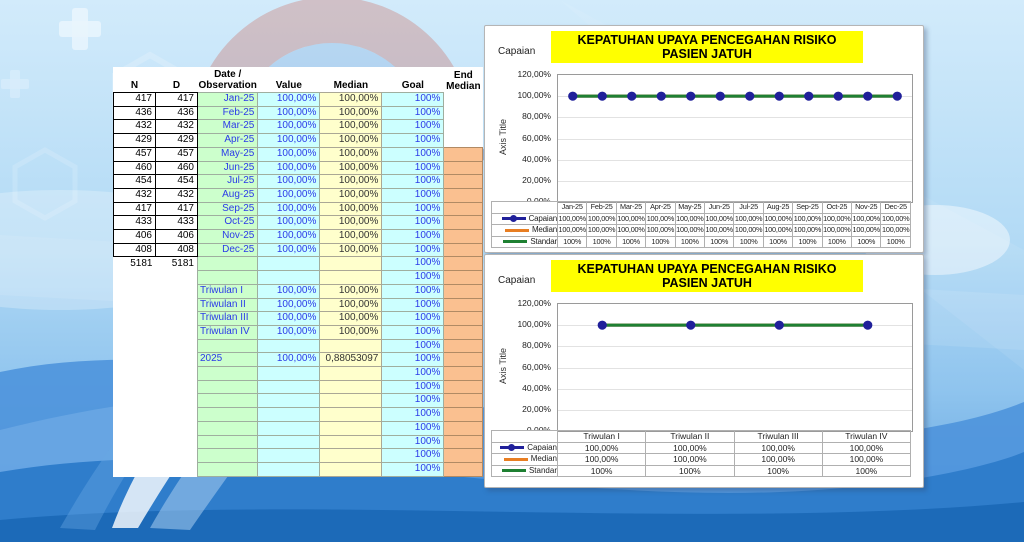 This screenshot has width=1024, height=542. Describe the element at coordinates (176, 168) in the screenshot. I see `cell-d: 460` at that location.